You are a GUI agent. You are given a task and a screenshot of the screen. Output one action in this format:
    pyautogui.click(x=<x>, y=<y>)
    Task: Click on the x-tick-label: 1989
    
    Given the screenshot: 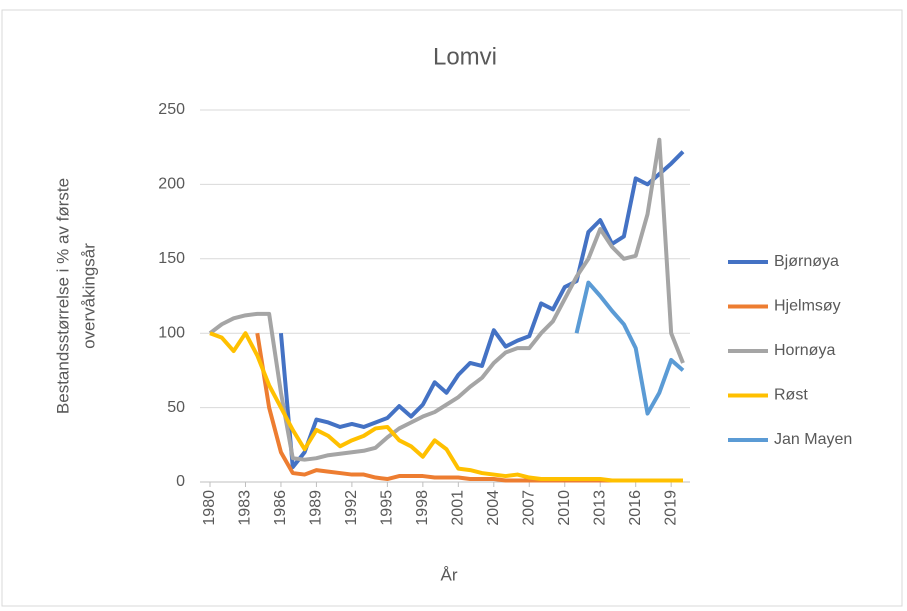 What is the action you would take?
    pyautogui.click(x=316, y=508)
    